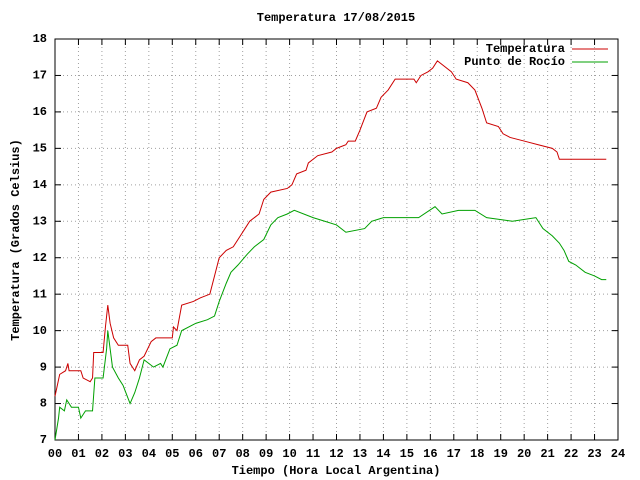  Describe the element at coordinates (336, 454) in the screenshot. I see `x-tick-label: 12` at that location.